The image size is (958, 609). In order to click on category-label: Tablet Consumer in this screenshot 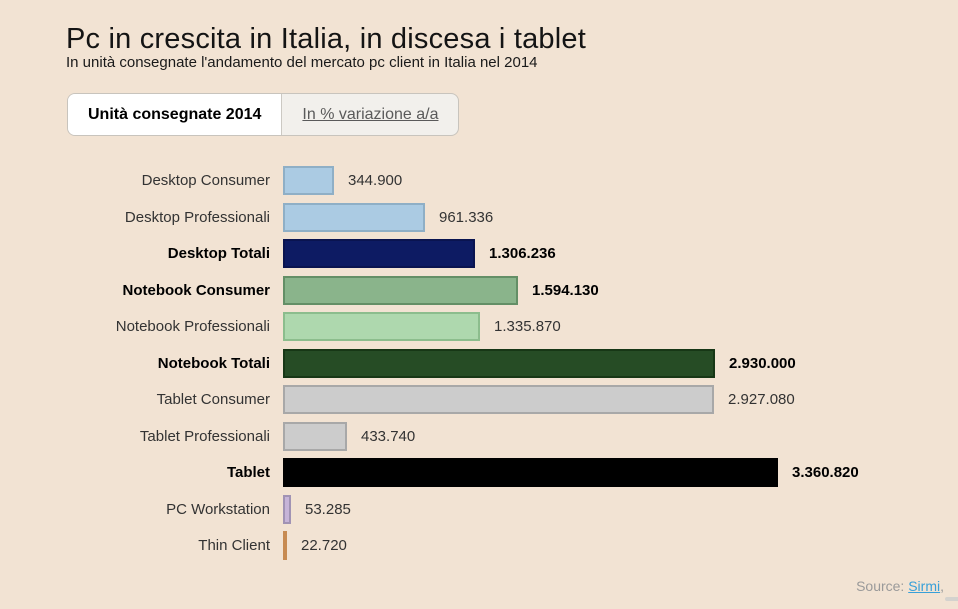, I will do `click(213, 399)`.